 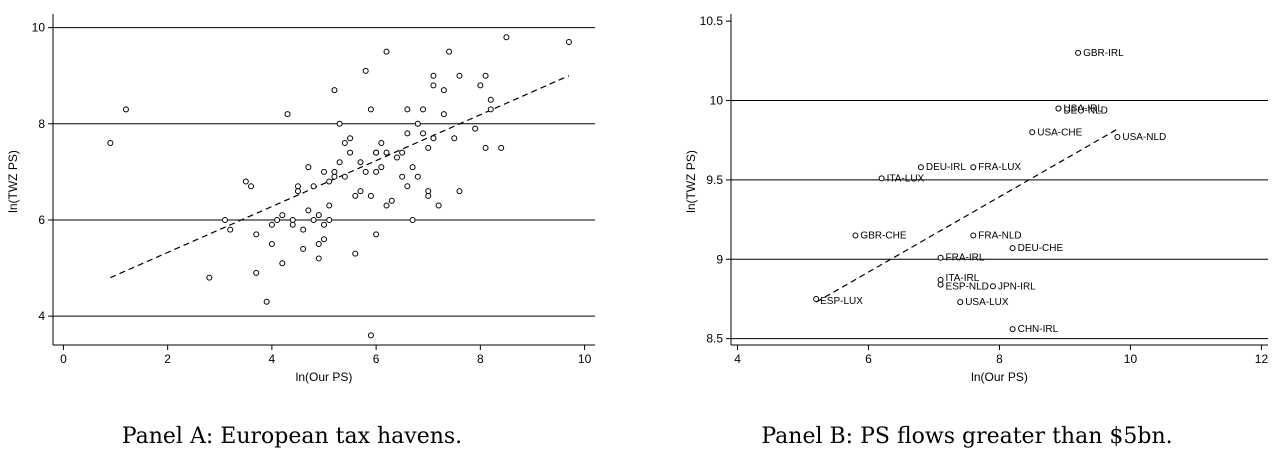 What do you see at coordinates (1038, 329) in the screenshot?
I see `panel-b-point-label: CHN-IRL` at bounding box center [1038, 329].